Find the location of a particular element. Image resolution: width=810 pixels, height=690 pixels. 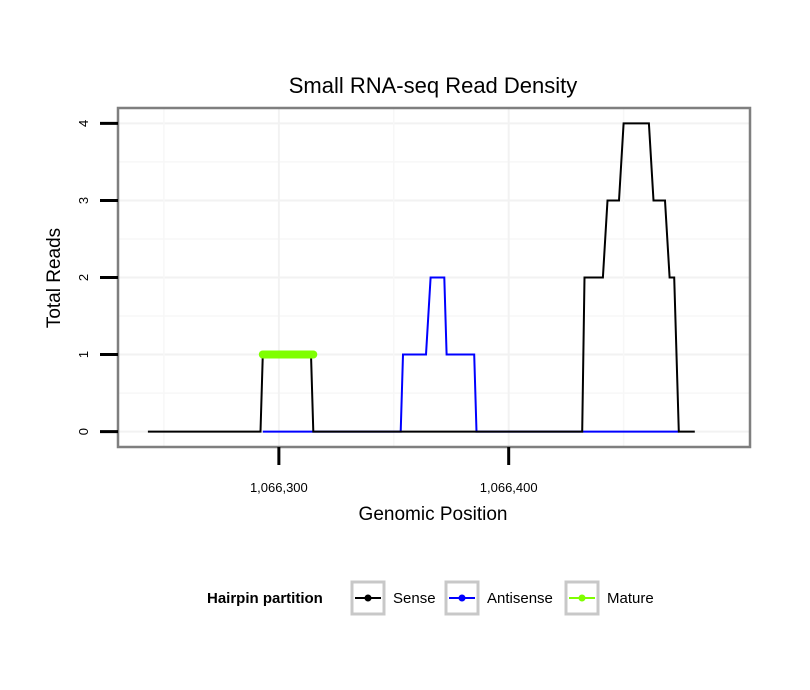

x-axis-title: Genomic Position is located at coordinates (433, 514).